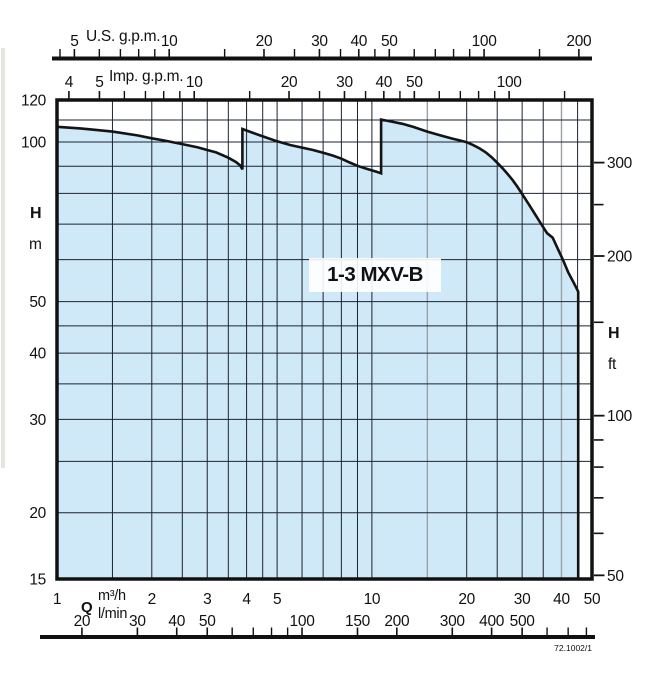 Image resolution: width=657 pixels, height=676 pixels. I want to click on q-m3h-tick-label: 4, so click(246, 599).